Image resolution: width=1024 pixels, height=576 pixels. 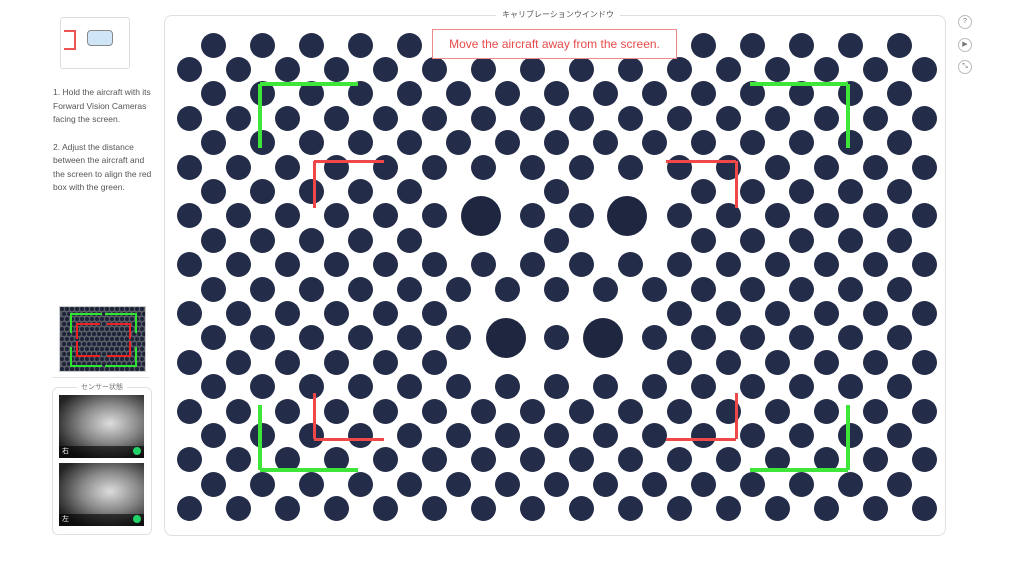 I want to click on collapse-icon: ⤡, so click(x=965, y=67).